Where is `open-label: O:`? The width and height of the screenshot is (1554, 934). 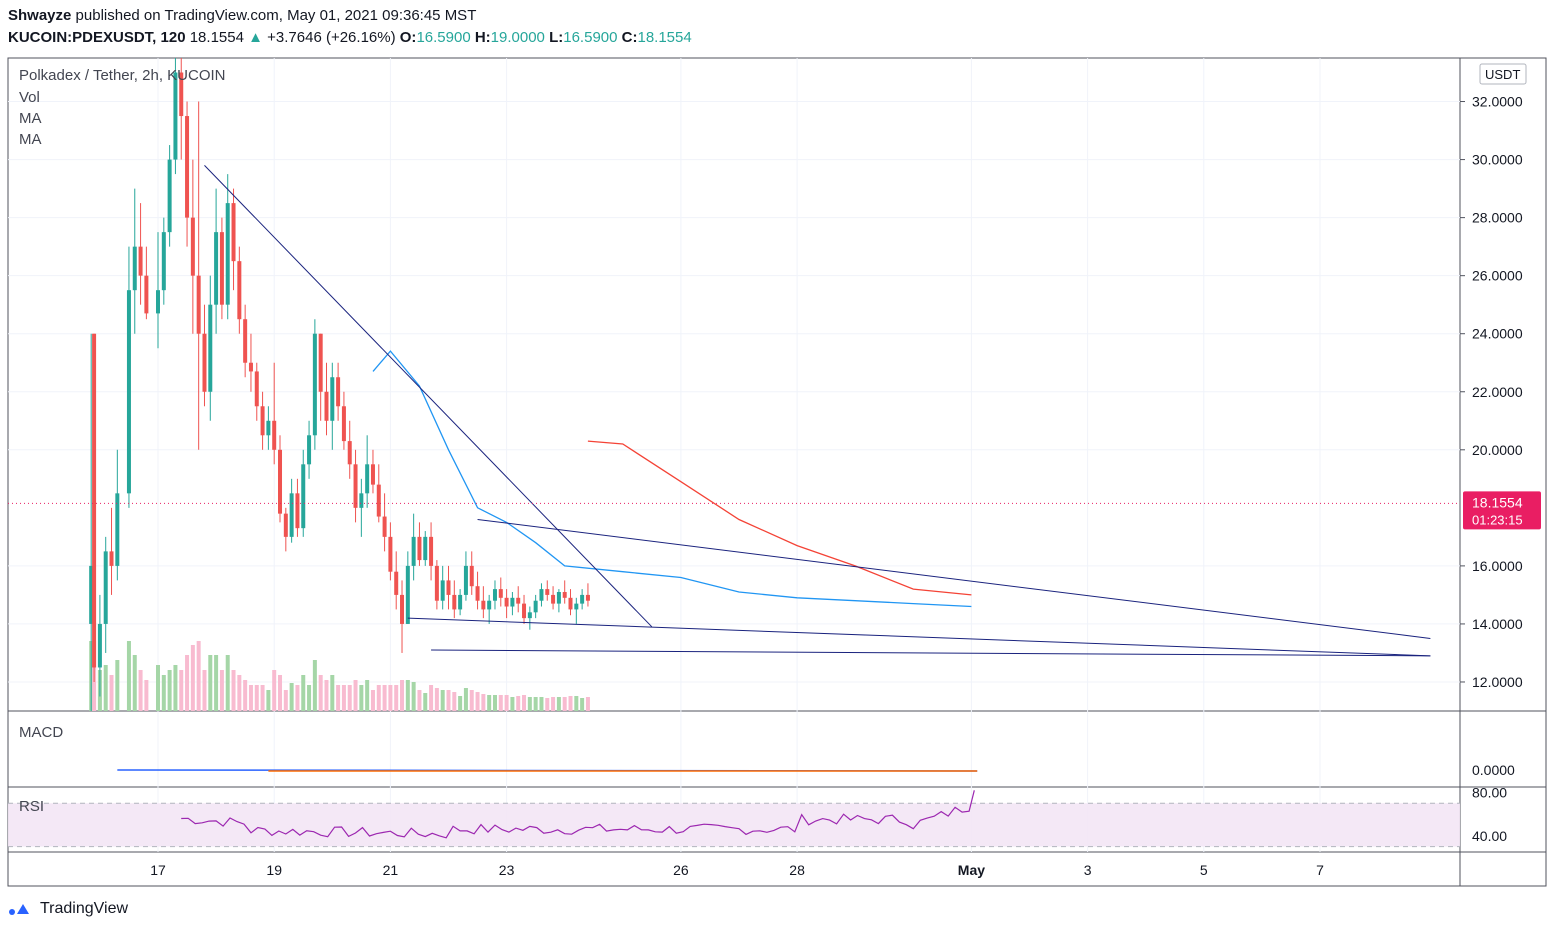 open-label: O: is located at coordinates (408, 37).